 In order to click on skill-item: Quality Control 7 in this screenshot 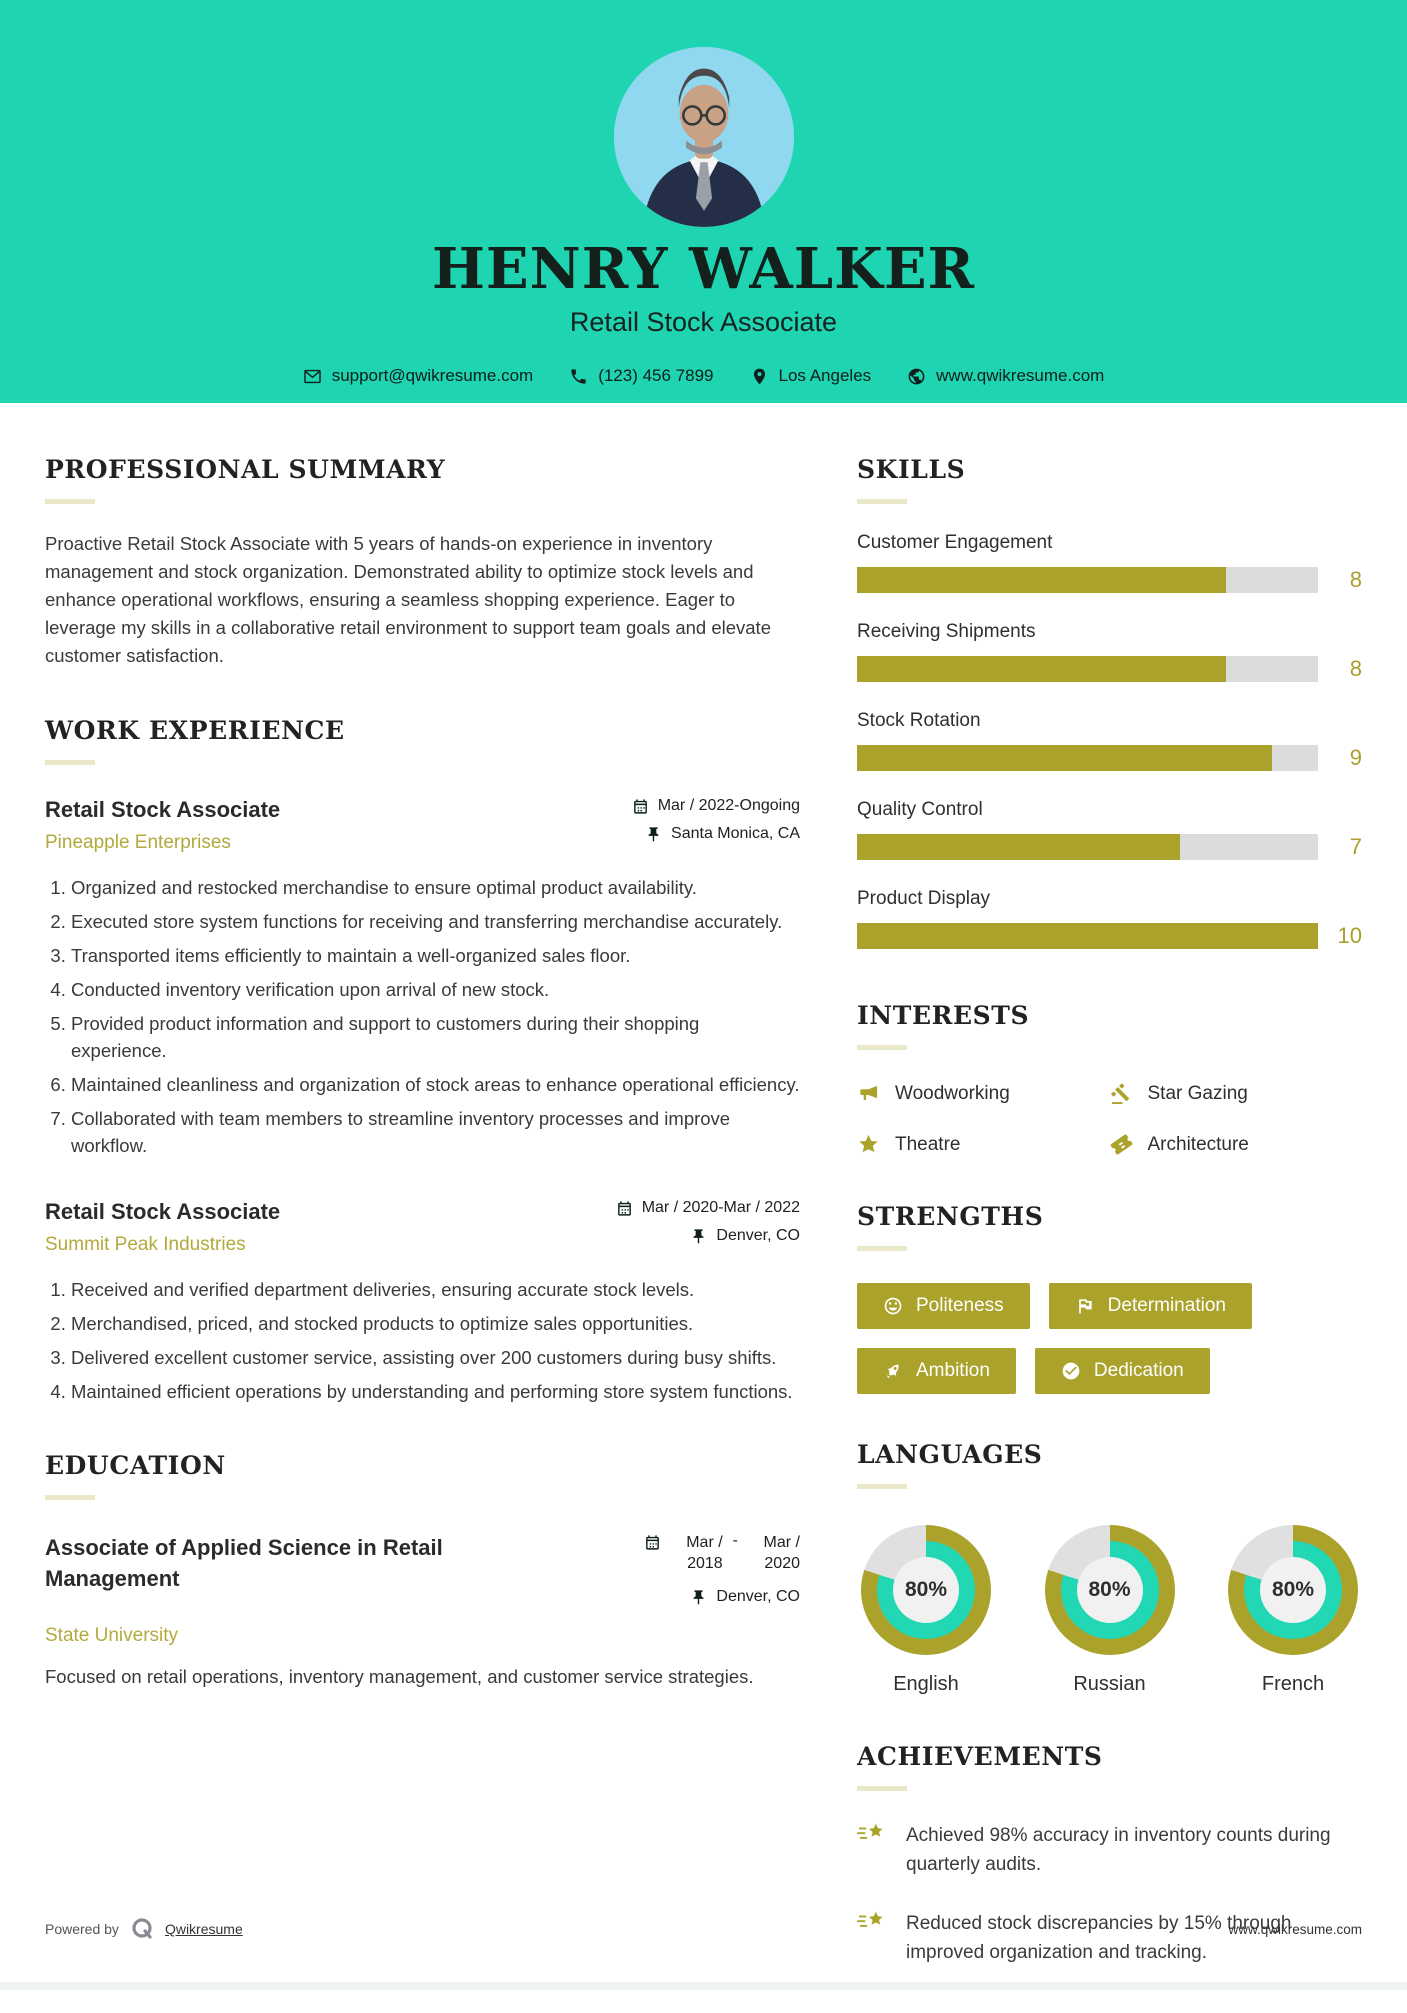, I will do `click(1109, 829)`.